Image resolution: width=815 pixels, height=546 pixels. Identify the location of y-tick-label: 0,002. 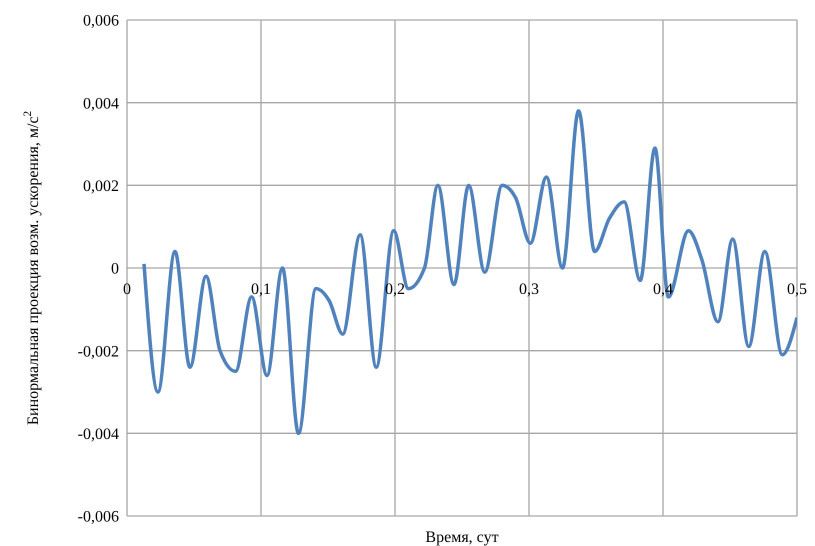
(101, 187).